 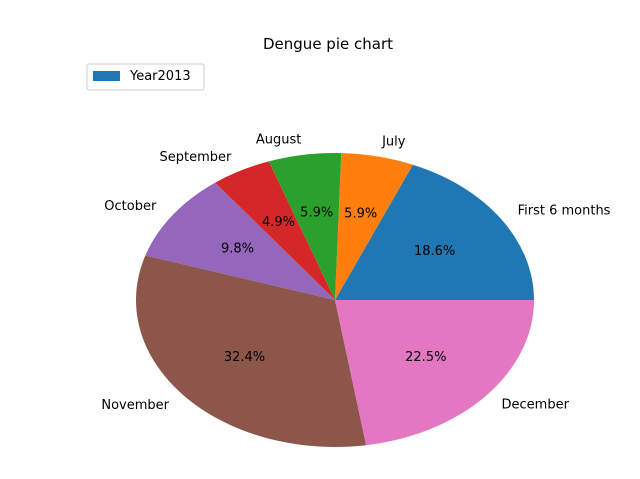 I want to click on pct-label-december: 22.5%, so click(x=425, y=357).